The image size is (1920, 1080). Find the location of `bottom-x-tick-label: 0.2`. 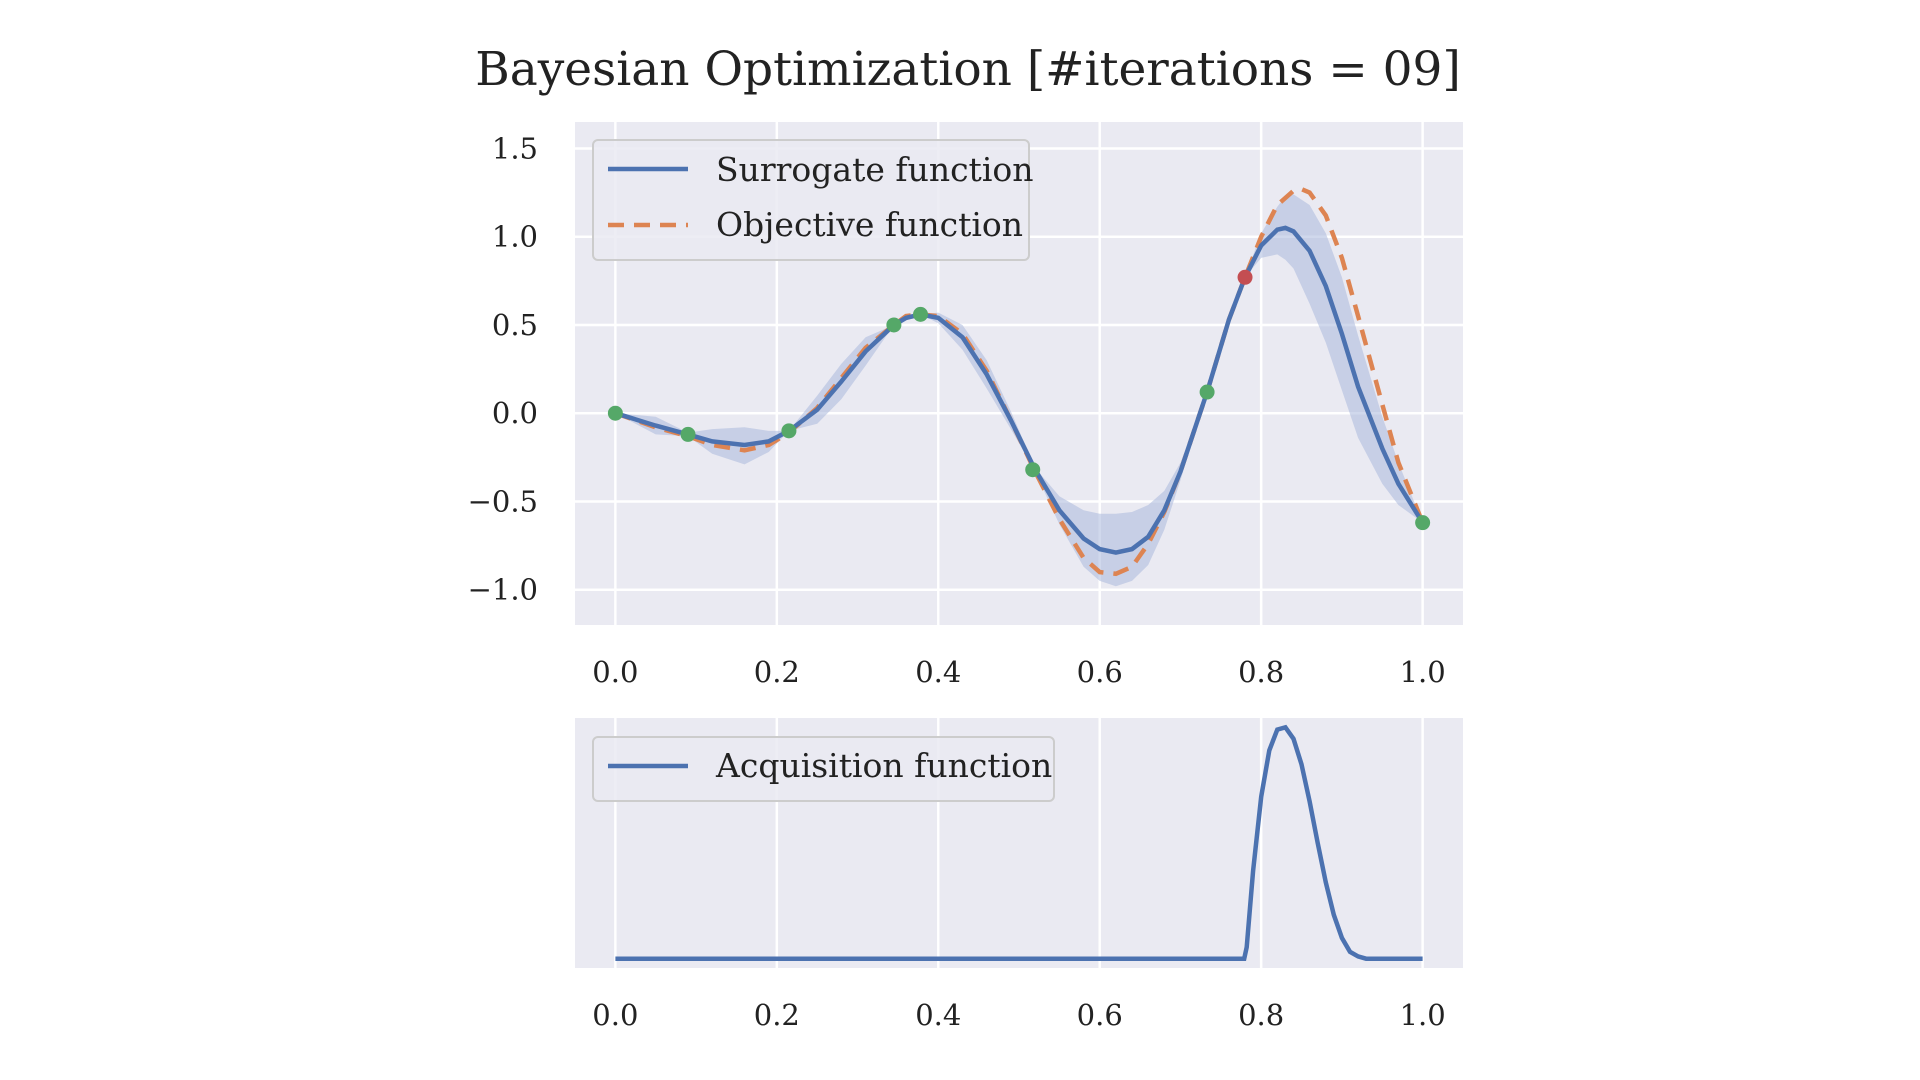

bottom-x-tick-label: 0.2 is located at coordinates (777, 1015).